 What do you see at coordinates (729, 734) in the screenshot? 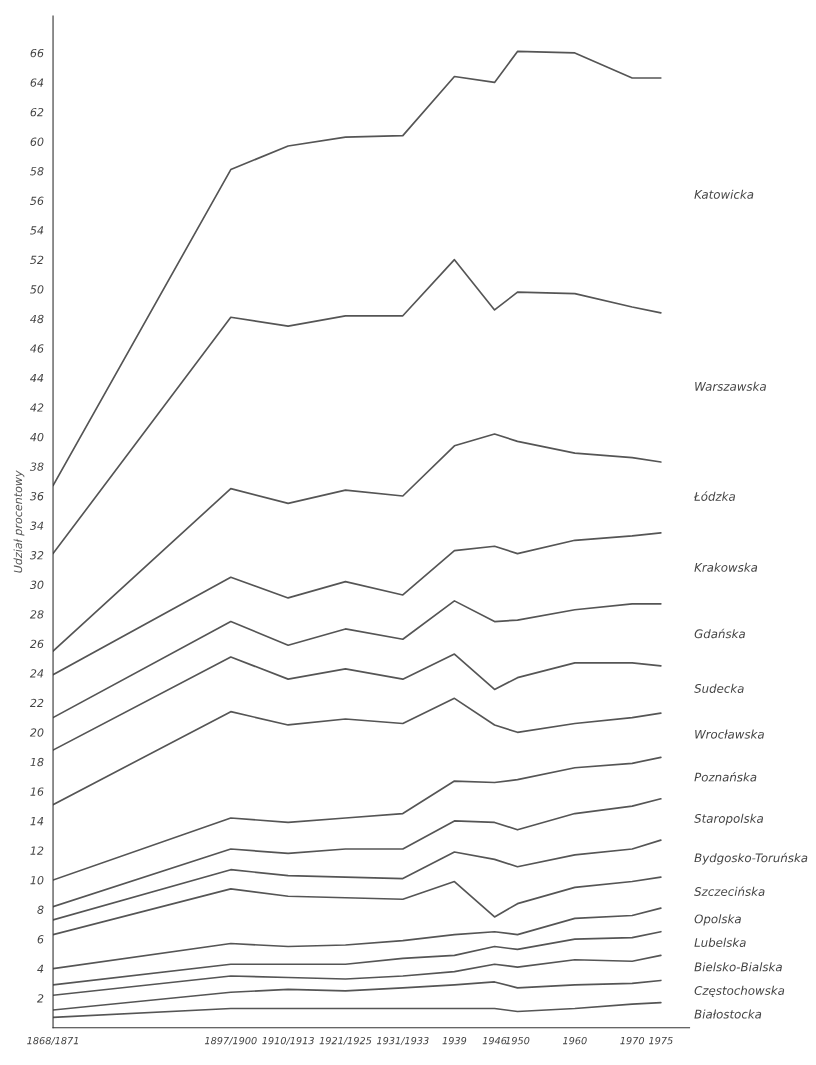
I see `text: Wrocławska` at bounding box center [729, 734].